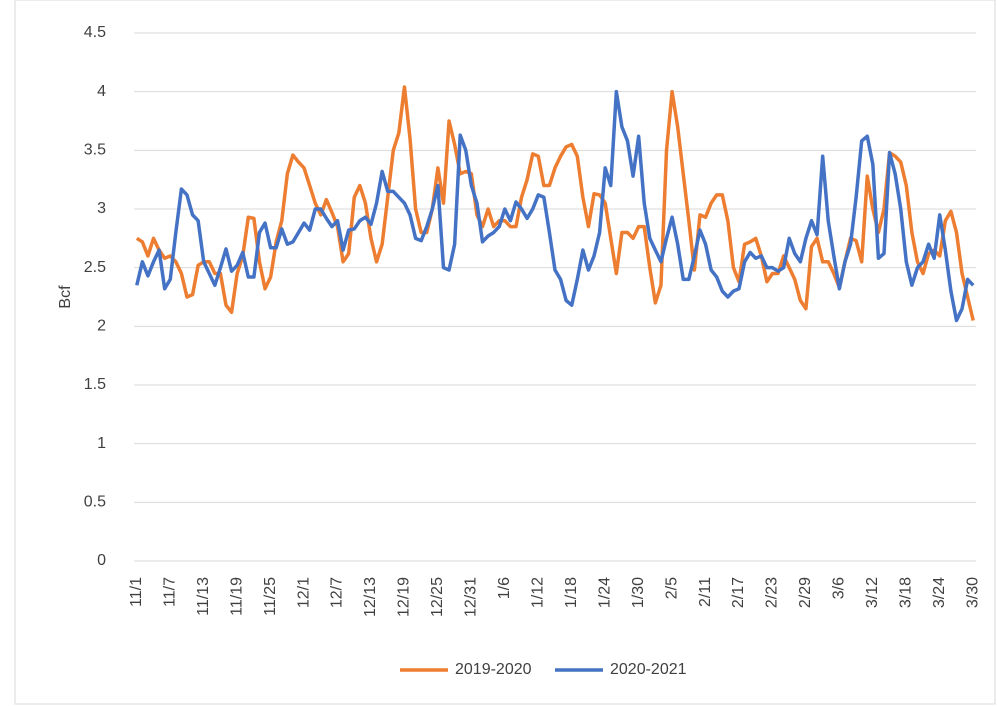 The width and height of the screenshot is (997, 706). I want to click on x-tick-label: 11/25, so click(270, 596).